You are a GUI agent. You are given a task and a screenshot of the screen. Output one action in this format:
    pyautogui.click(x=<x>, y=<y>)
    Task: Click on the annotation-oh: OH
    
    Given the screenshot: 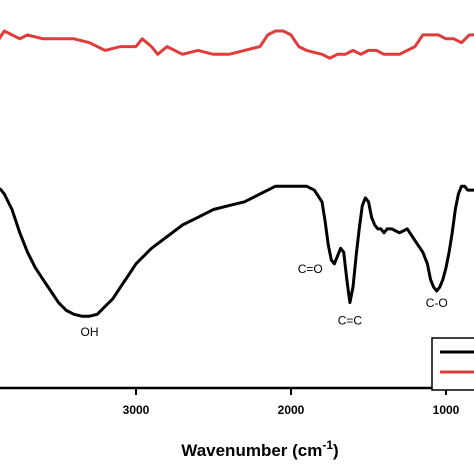 What is the action you would take?
    pyautogui.click(x=90, y=332)
    